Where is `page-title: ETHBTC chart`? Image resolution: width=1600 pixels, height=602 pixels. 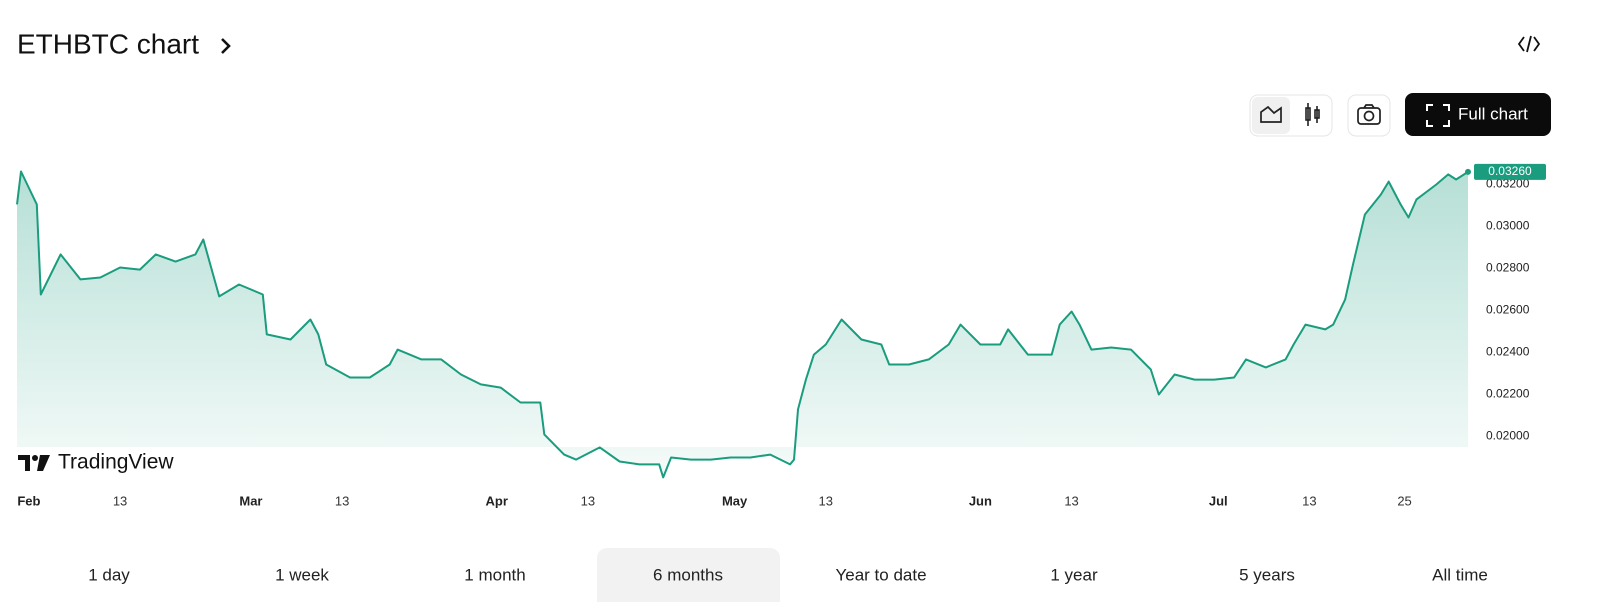
page-title: ETHBTC chart is located at coordinates (108, 43).